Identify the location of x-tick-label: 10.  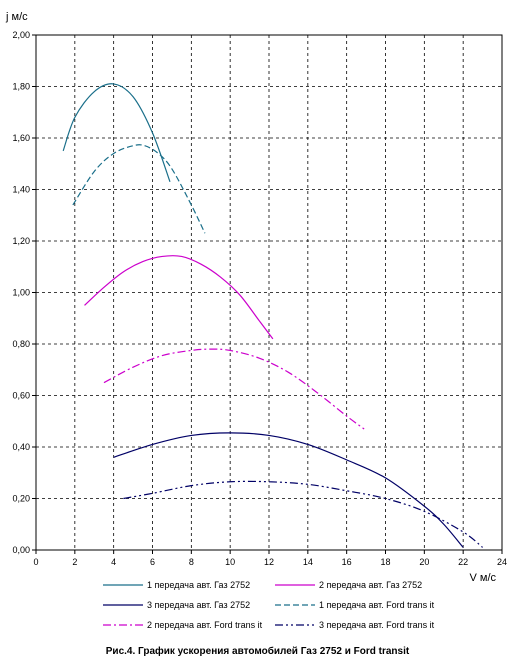
(230, 562).